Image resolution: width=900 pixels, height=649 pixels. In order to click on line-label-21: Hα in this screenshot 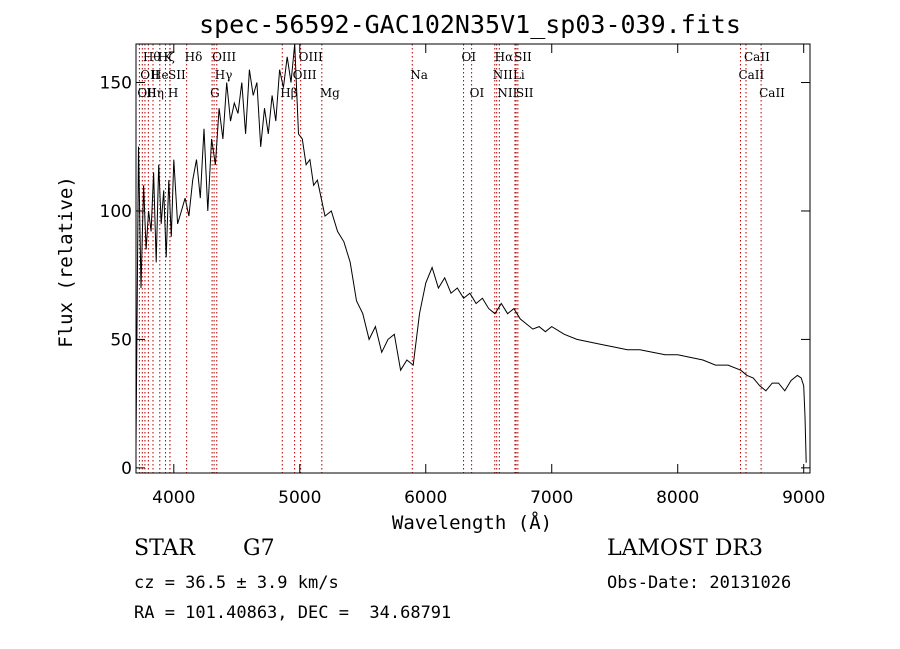, I will do `click(504, 57)`.